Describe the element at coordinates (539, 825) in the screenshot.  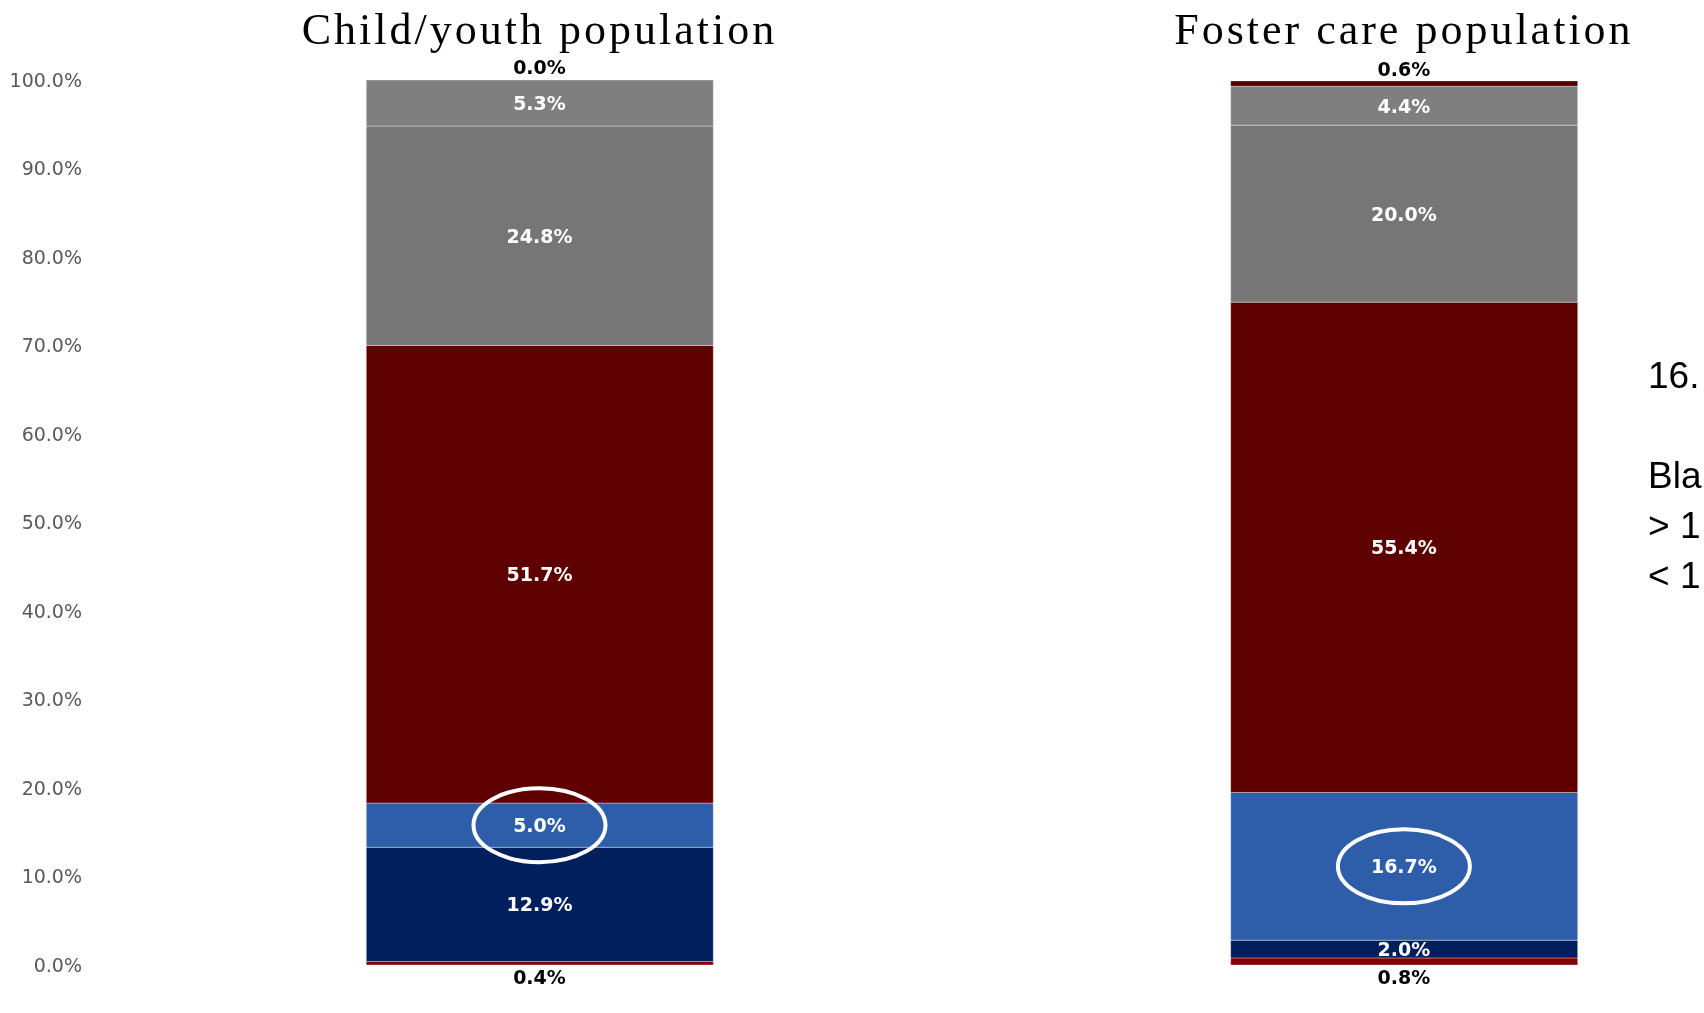
I see `data-label: 5.0%` at that location.